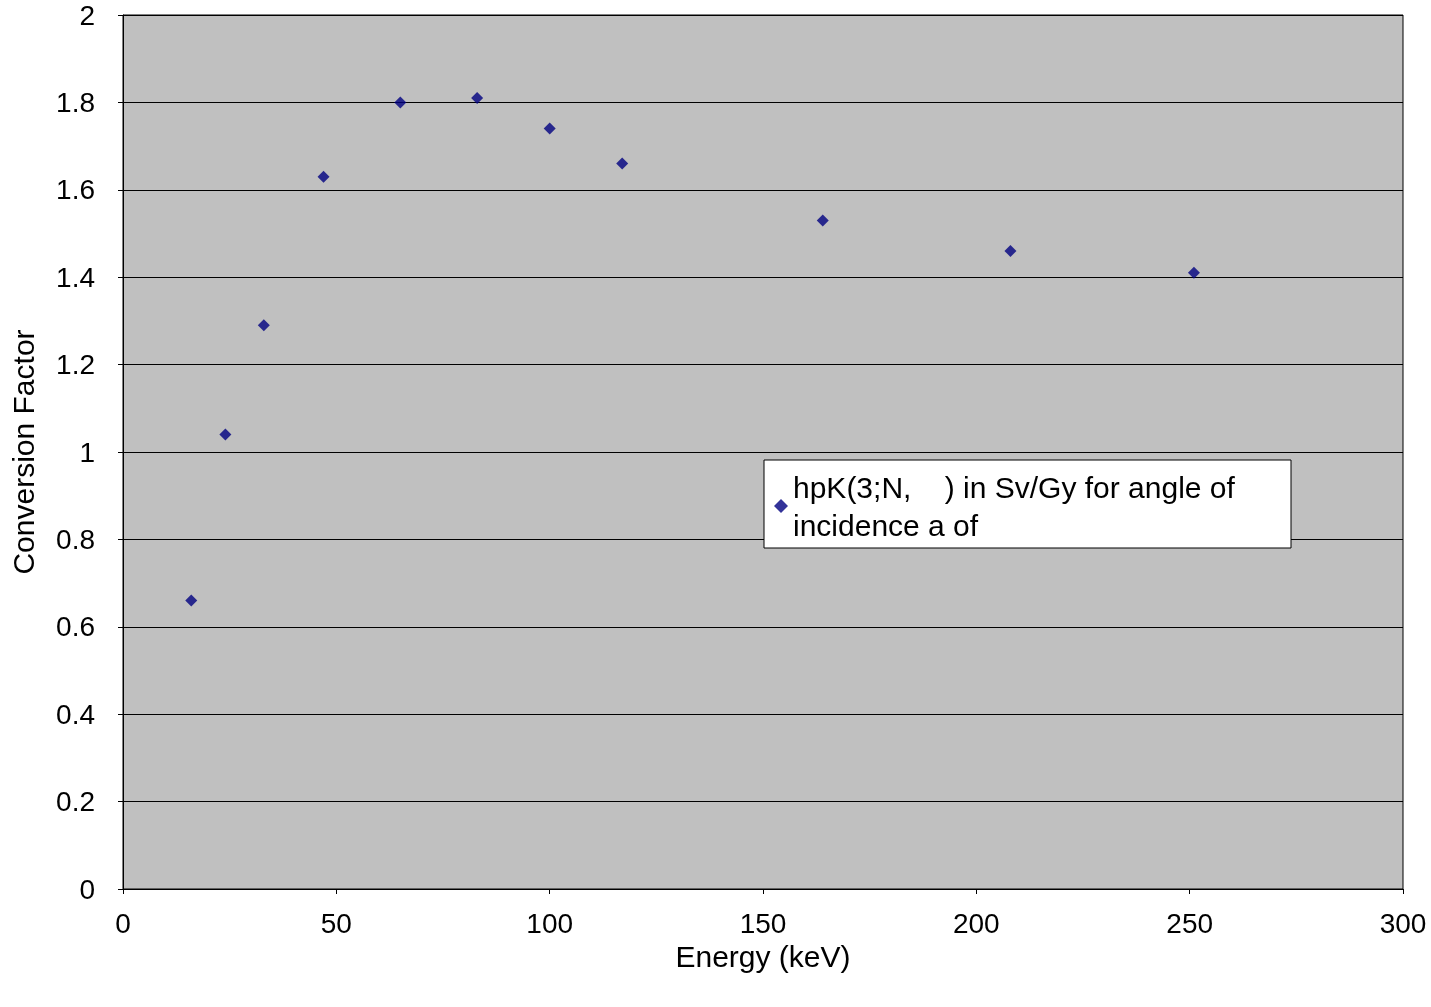  What do you see at coordinates (123, 923) in the screenshot?
I see `x-tick-label: 0` at bounding box center [123, 923].